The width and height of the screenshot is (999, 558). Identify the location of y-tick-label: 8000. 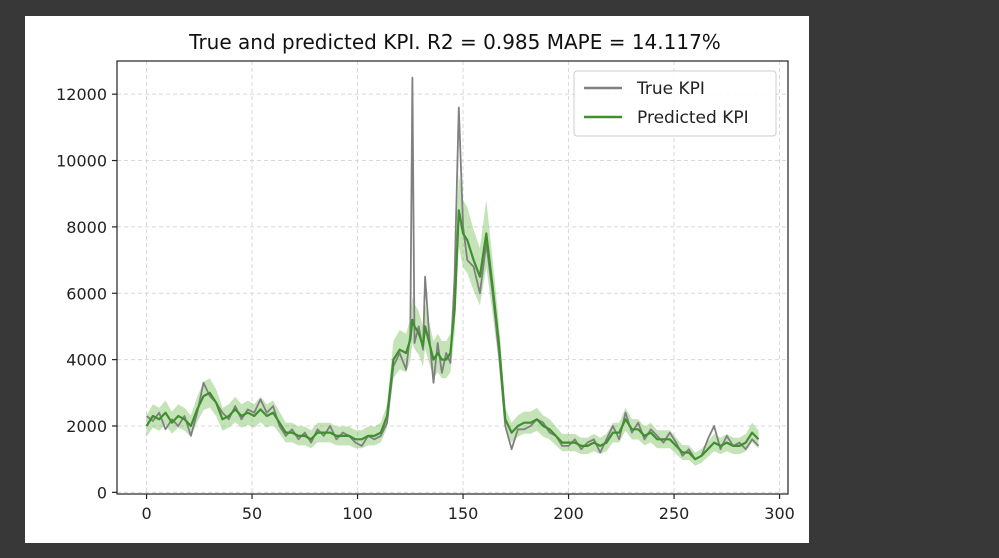
(86, 227).